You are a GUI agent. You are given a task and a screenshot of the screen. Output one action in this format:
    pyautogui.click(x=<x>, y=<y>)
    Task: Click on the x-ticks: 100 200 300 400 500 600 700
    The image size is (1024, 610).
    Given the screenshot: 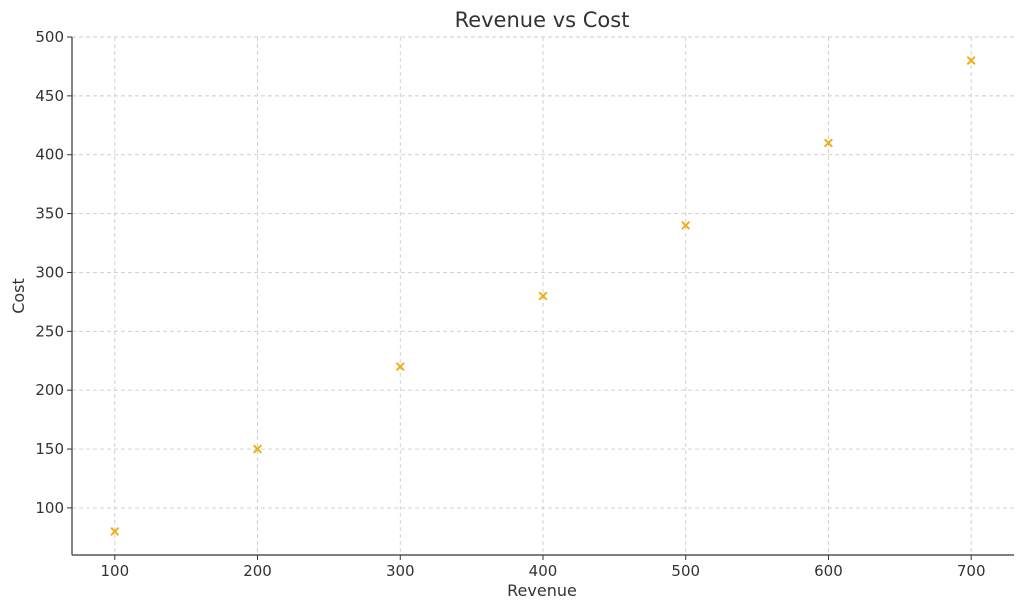 What is the action you would take?
    pyautogui.click(x=543, y=567)
    